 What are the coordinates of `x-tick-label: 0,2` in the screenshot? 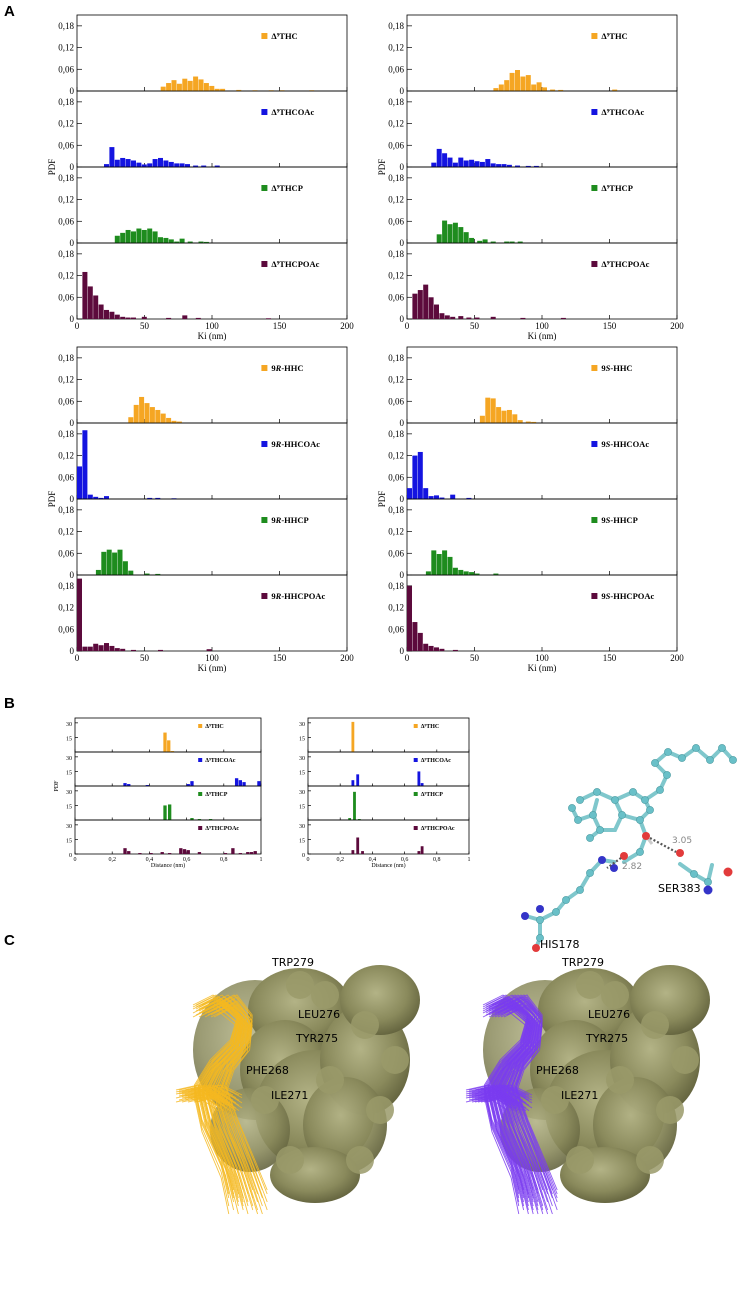 It's located at (340, 860).